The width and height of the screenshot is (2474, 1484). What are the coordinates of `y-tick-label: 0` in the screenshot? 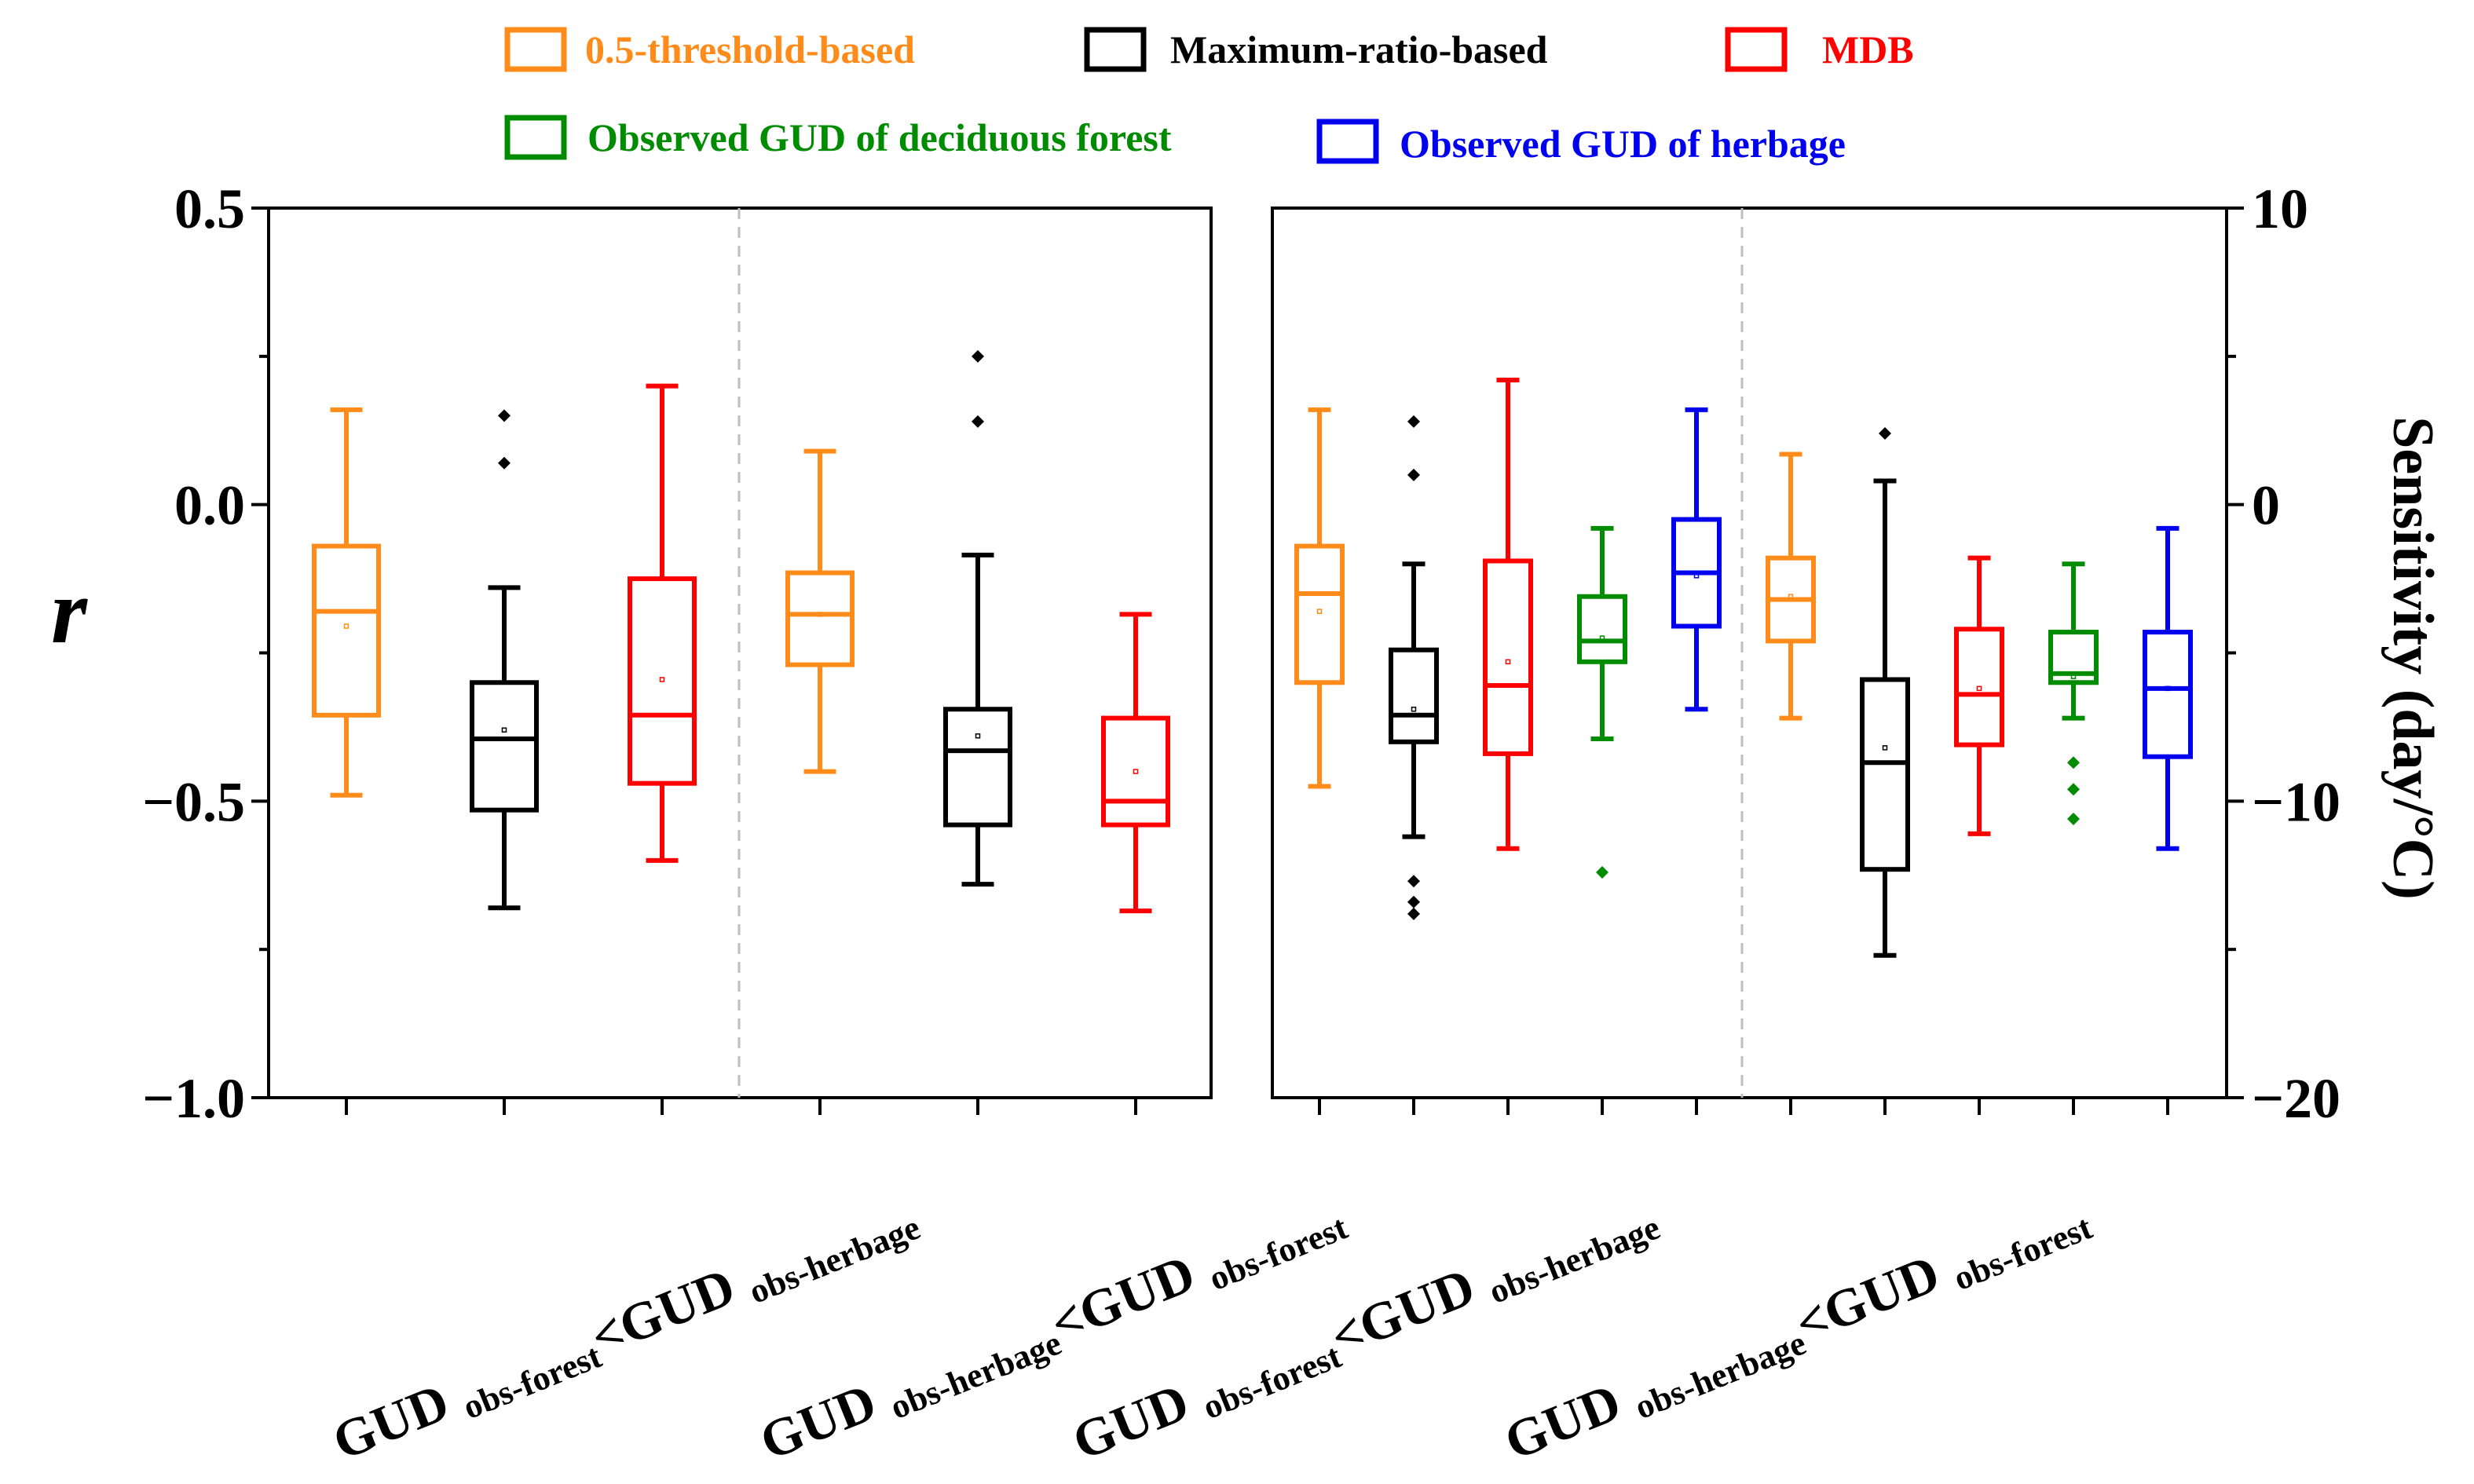 It's located at (2266, 506).